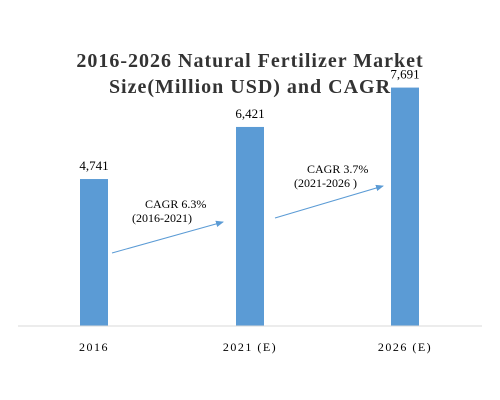  I want to click on chart-title-line-1: 2016-2026 Natural Fertilizer Market, so click(250, 61).